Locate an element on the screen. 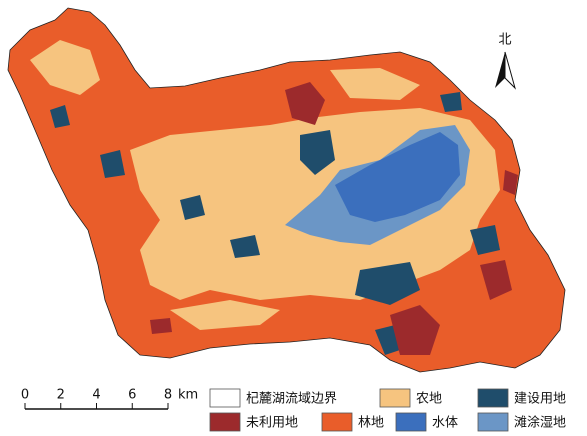  scale-label: 2 is located at coordinates (61, 395).